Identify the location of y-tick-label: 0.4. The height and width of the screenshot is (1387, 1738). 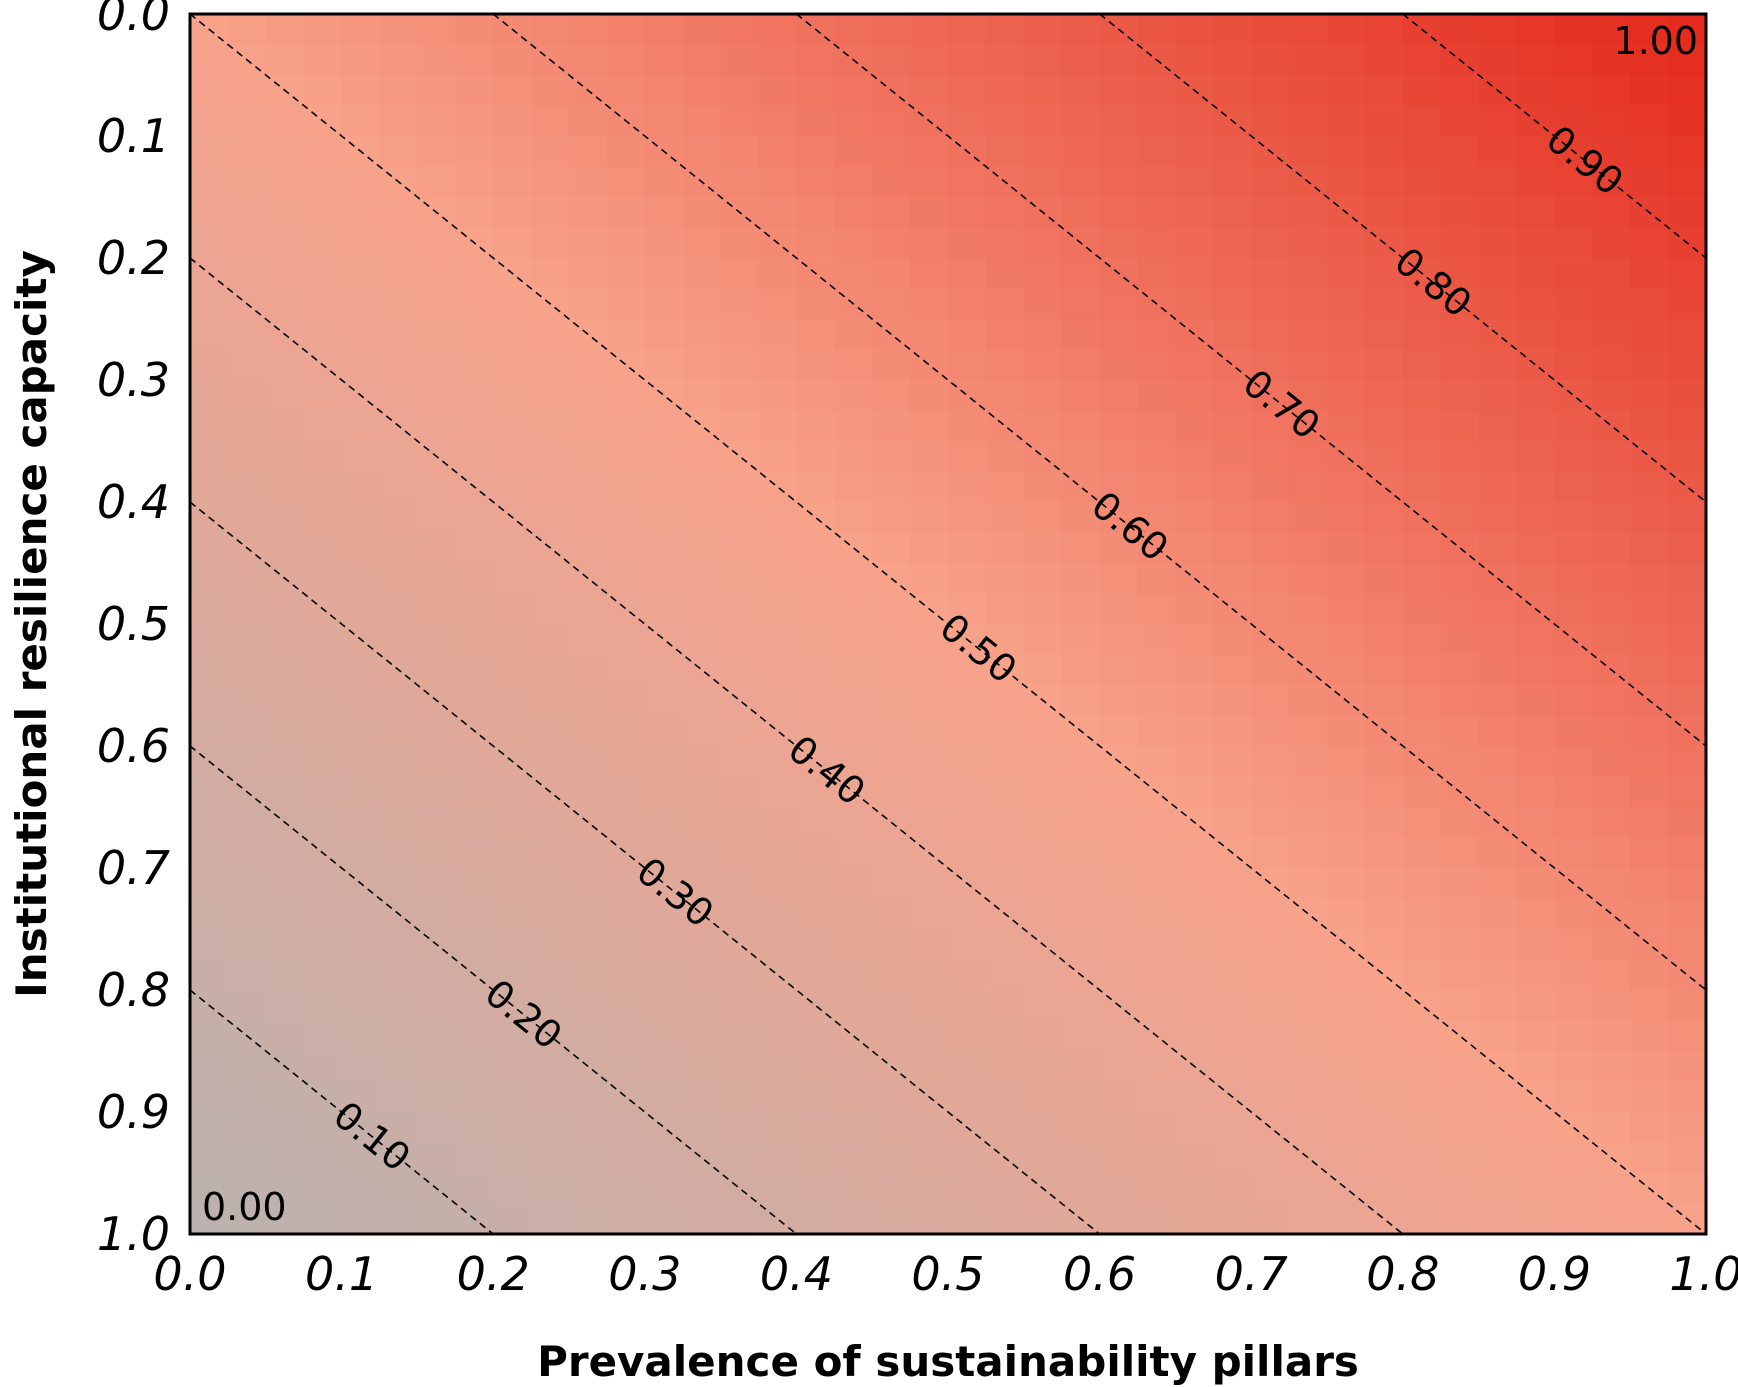
(133, 502).